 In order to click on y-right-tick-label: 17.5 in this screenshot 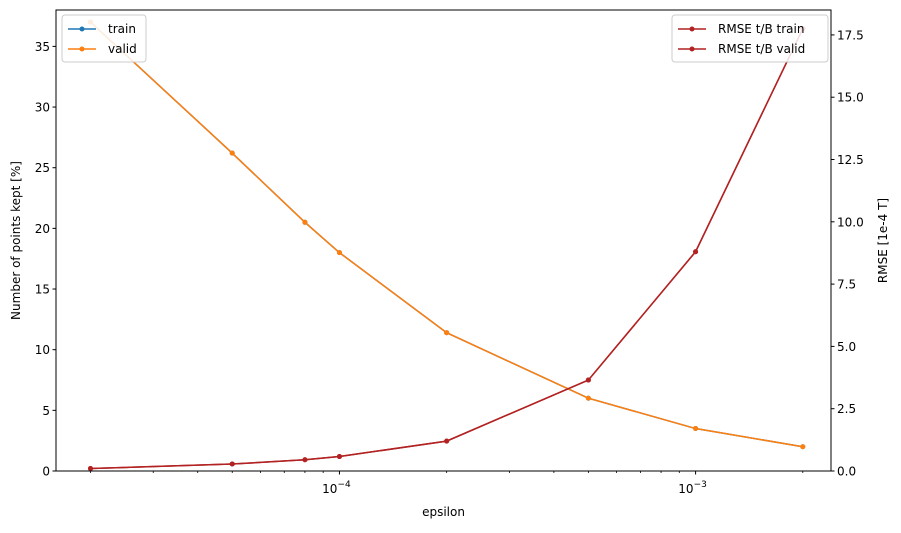, I will do `click(850, 35)`.